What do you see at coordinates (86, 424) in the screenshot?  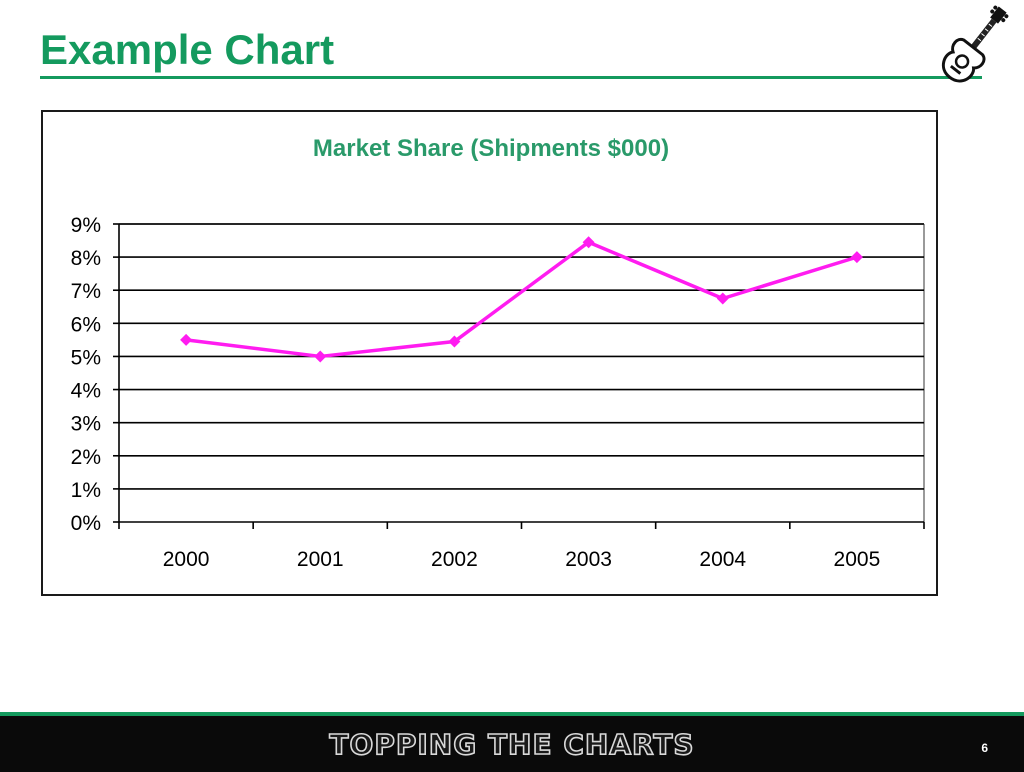 I see `y-tick-label: 3%` at bounding box center [86, 424].